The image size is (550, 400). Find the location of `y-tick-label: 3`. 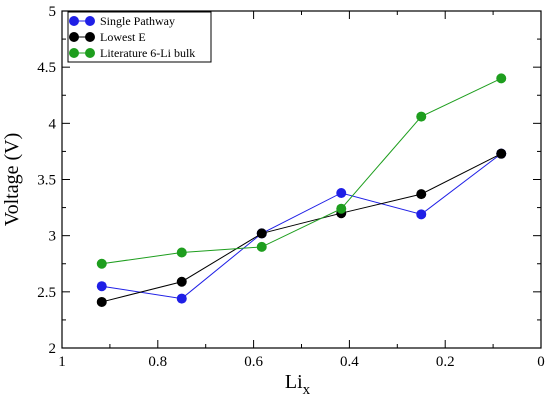

y-tick-label: 3 is located at coordinates (53, 237).